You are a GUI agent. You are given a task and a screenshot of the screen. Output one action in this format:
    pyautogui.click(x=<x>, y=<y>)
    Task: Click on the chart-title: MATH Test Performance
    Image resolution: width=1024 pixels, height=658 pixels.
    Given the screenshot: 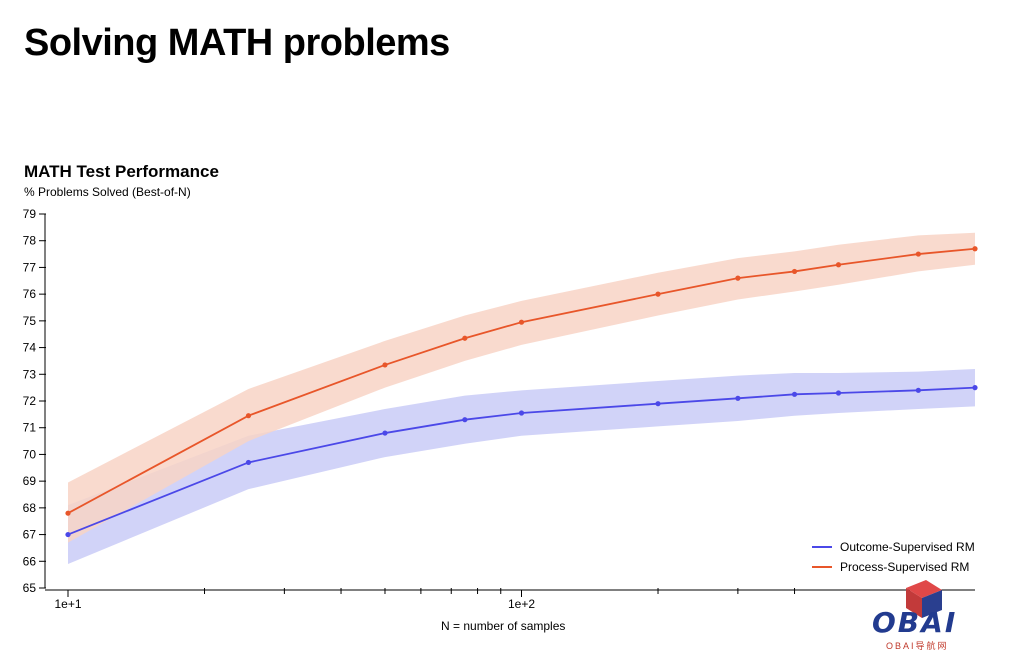 What is the action you would take?
    pyautogui.click(x=121, y=171)
    